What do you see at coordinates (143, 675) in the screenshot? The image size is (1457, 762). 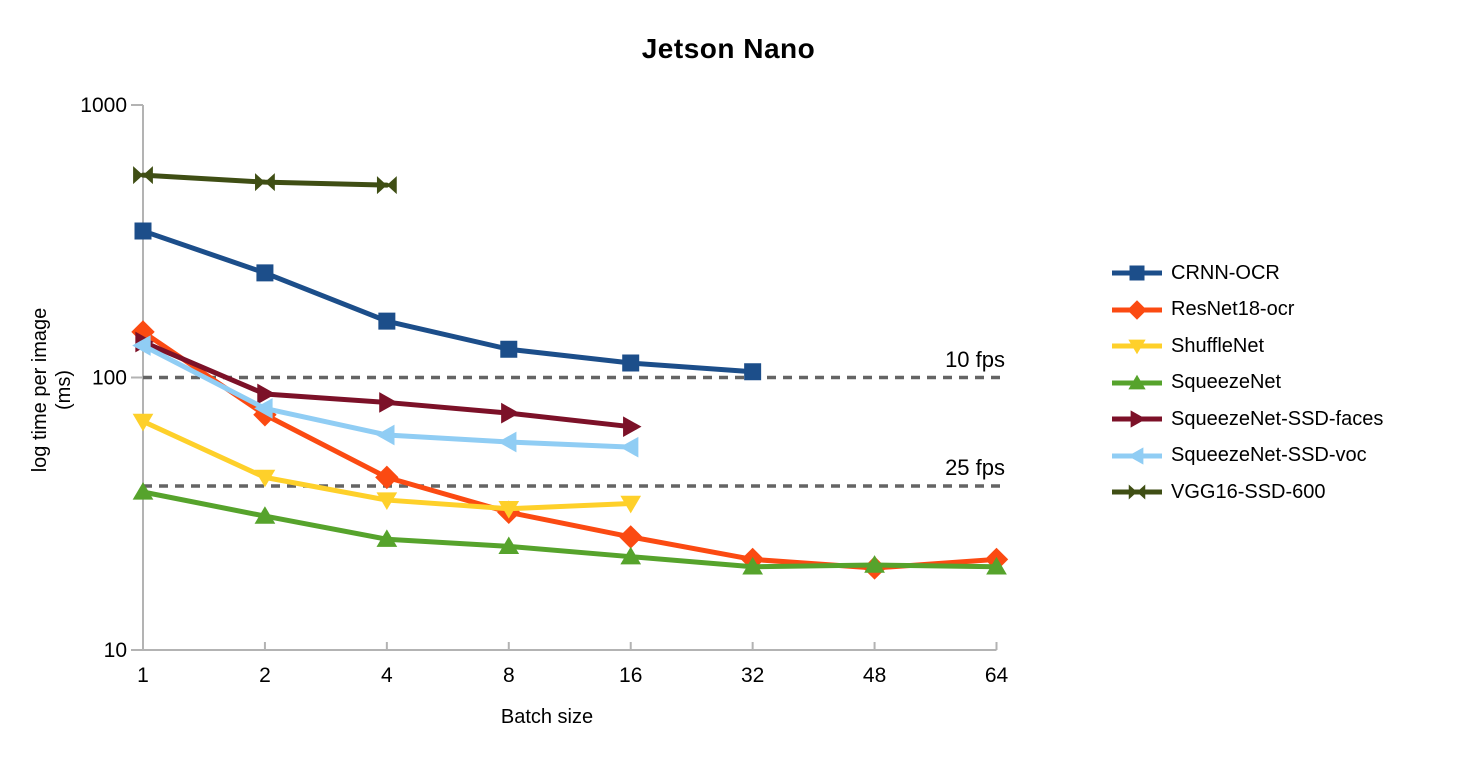 I see `x-tick-label: 1` at bounding box center [143, 675].